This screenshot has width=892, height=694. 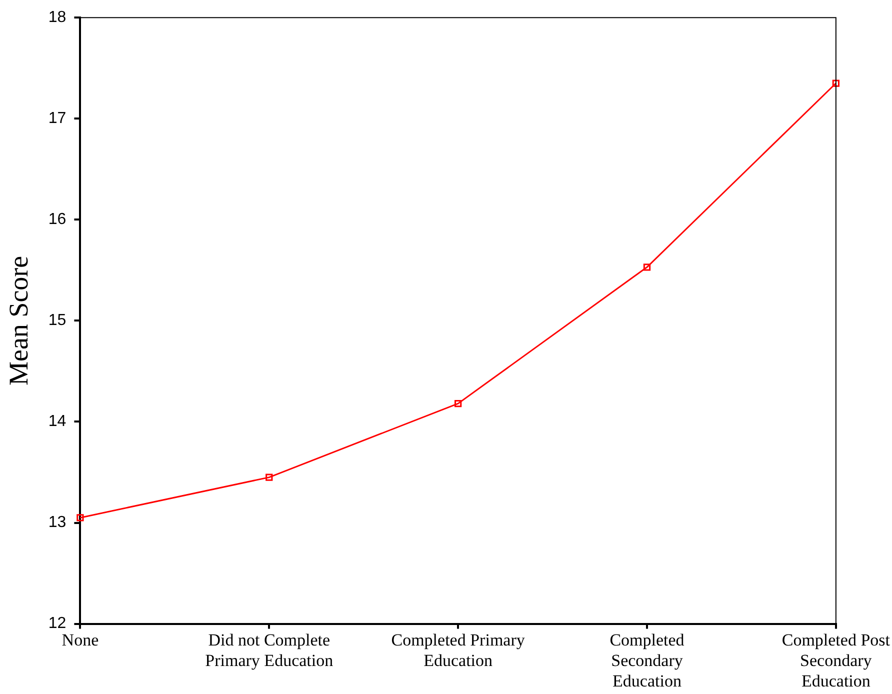 What do you see at coordinates (18, 321) in the screenshot?
I see `y-axis-title: Mean Score` at bounding box center [18, 321].